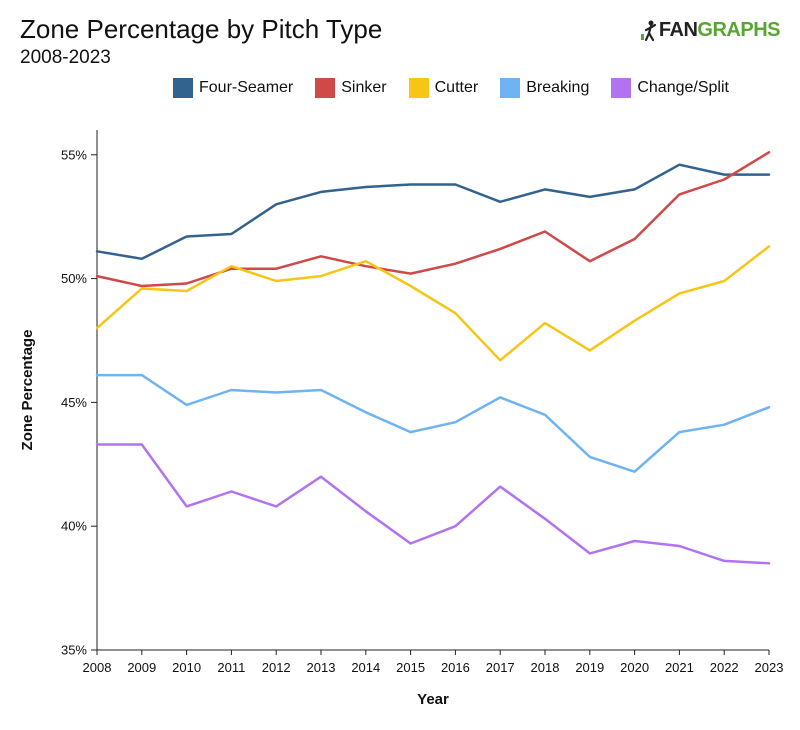  What do you see at coordinates (74, 402) in the screenshot?
I see `y-tick-label: 45%` at bounding box center [74, 402].